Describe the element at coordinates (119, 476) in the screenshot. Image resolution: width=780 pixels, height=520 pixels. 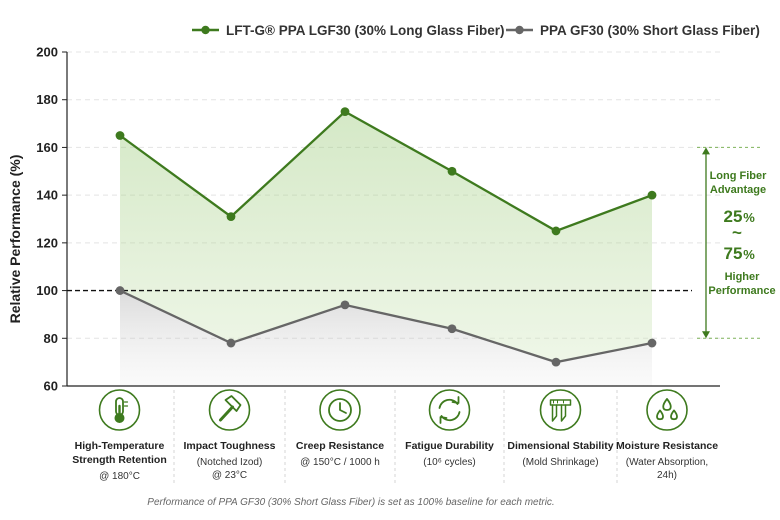
I see `category-subtitle: @ 180°C` at that location.